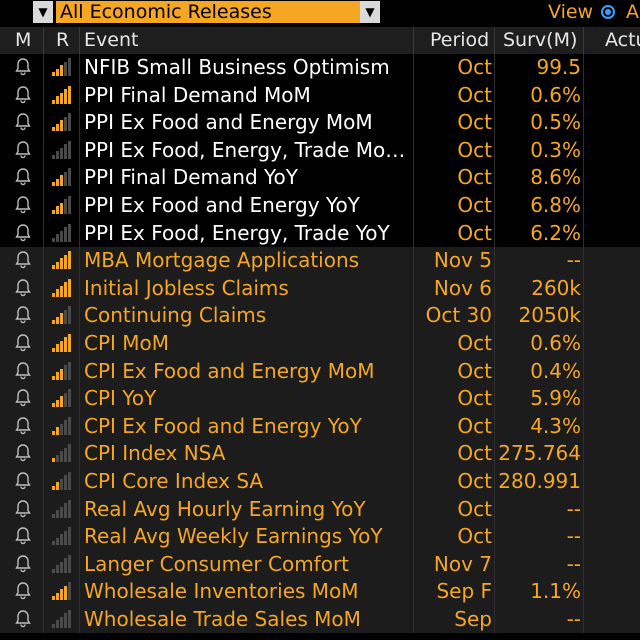  I want to click on column-header-period: Period, so click(460, 40).